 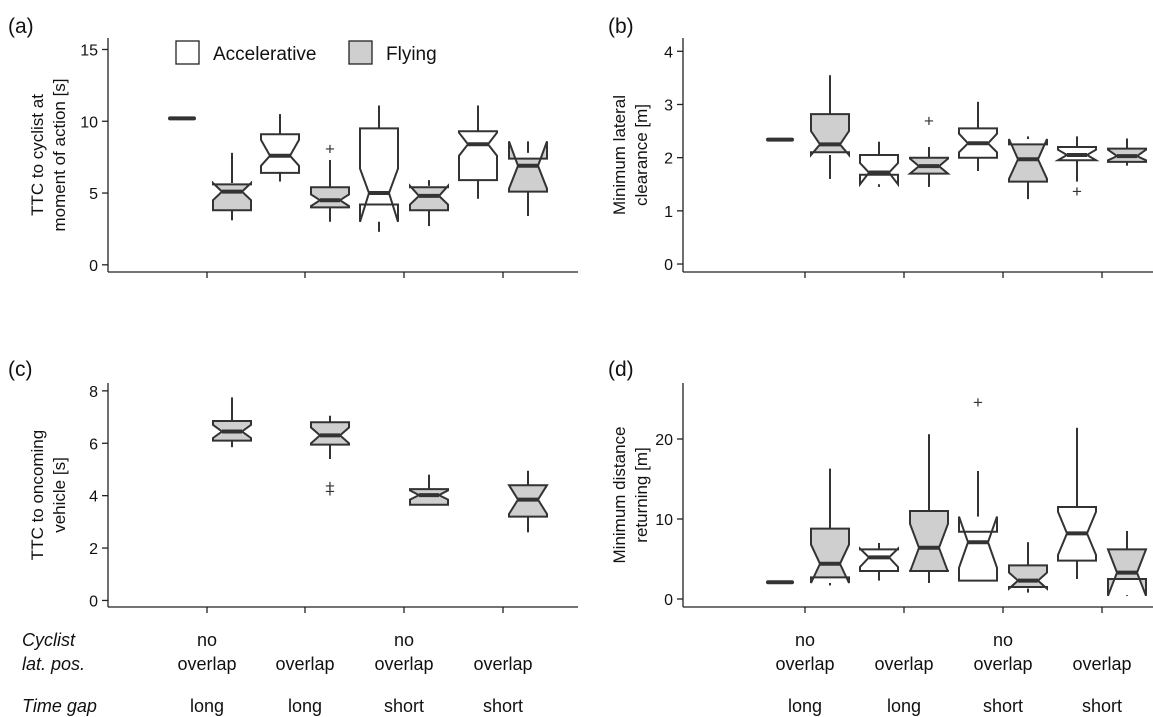 What do you see at coordinates (621, 26) in the screenshot?
I see `panel-letter-b: (b)` at bounding box center [621, 26].